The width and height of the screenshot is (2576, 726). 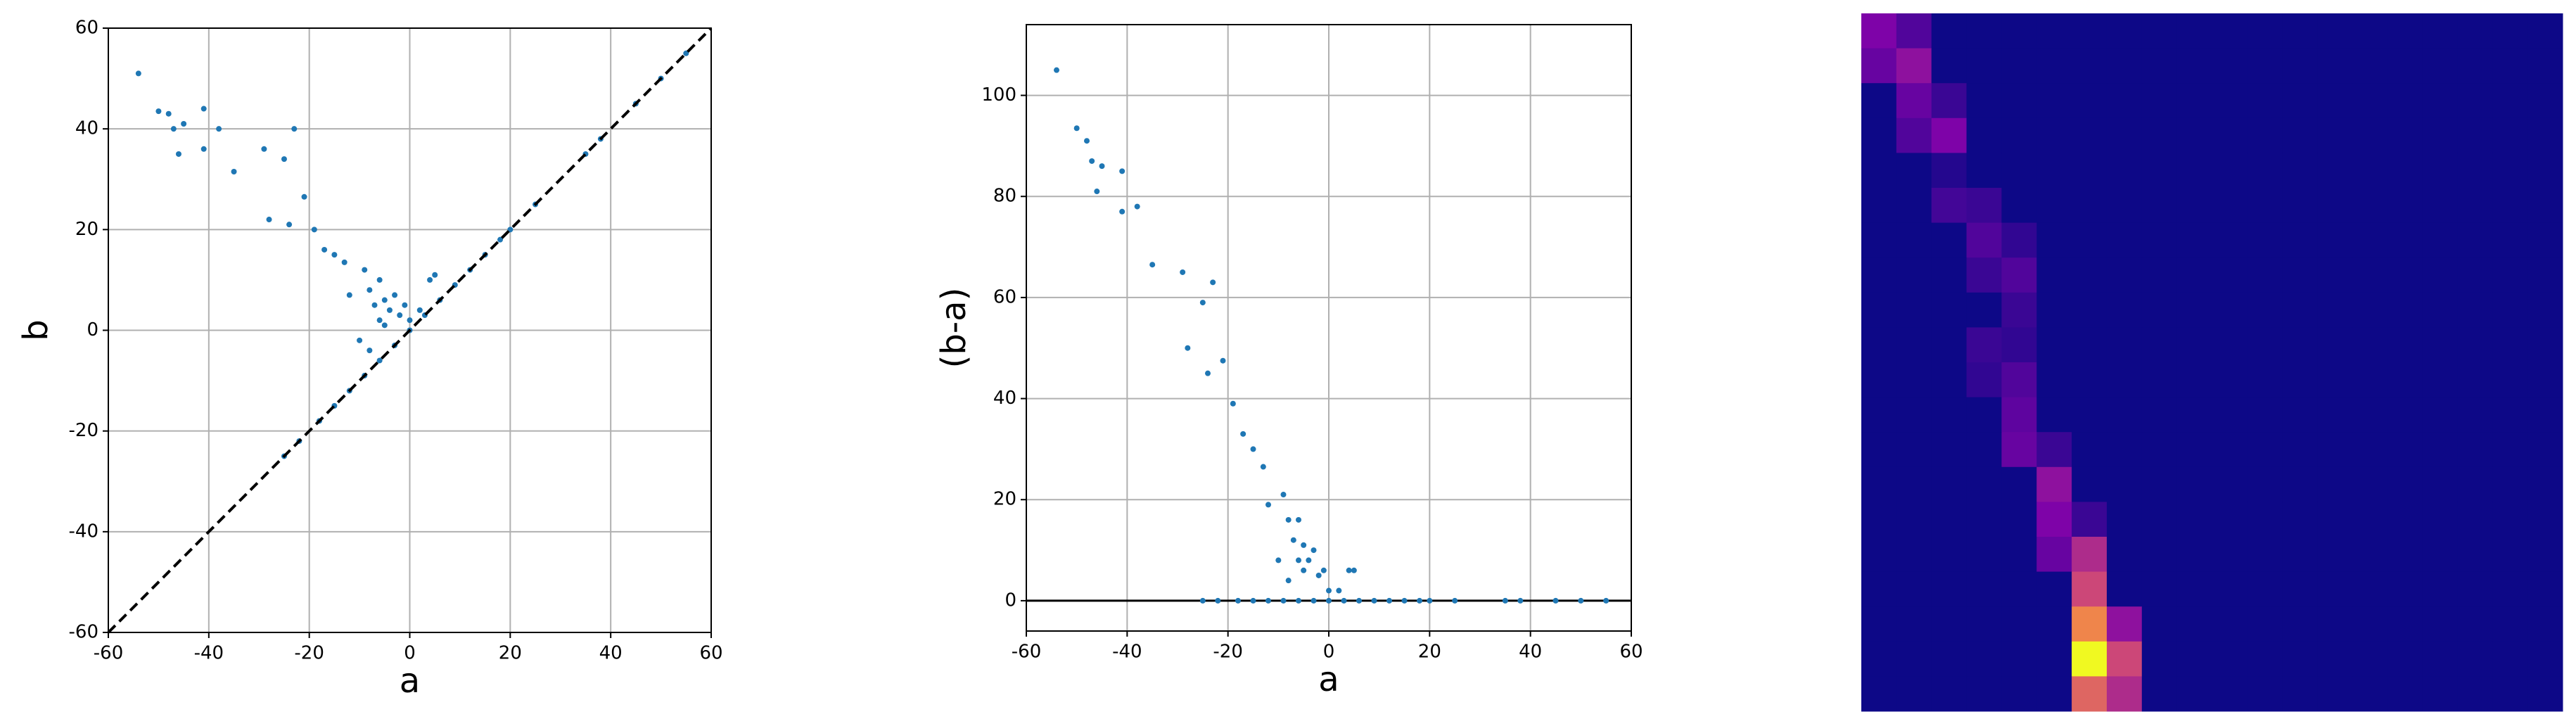 What do you see at coordinates (1328, 679) in the screenshot?
I see `x-axis-label: a` at bounding box center [1328, 679].